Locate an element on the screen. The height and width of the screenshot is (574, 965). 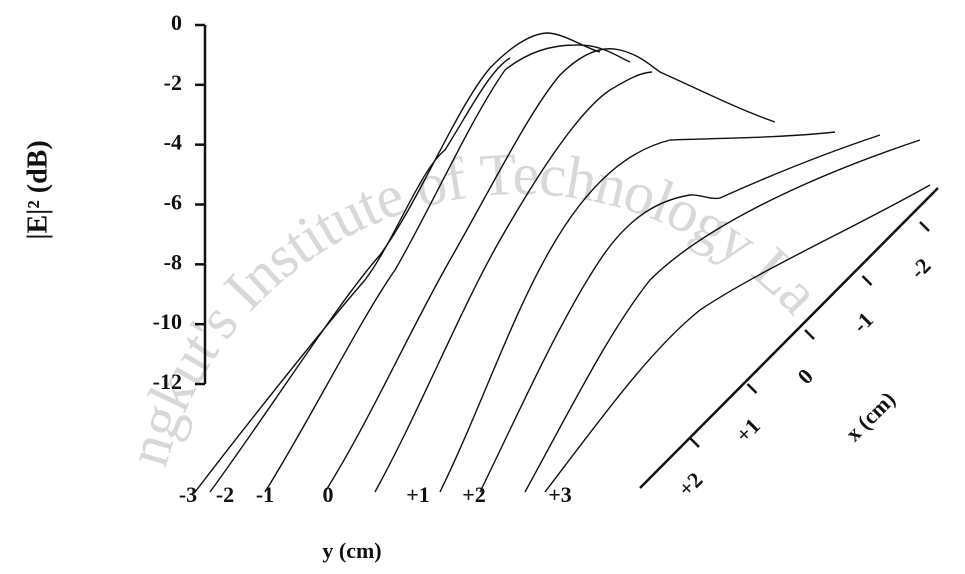
y-tick-label: 0 is located at coordinates (328, 494).